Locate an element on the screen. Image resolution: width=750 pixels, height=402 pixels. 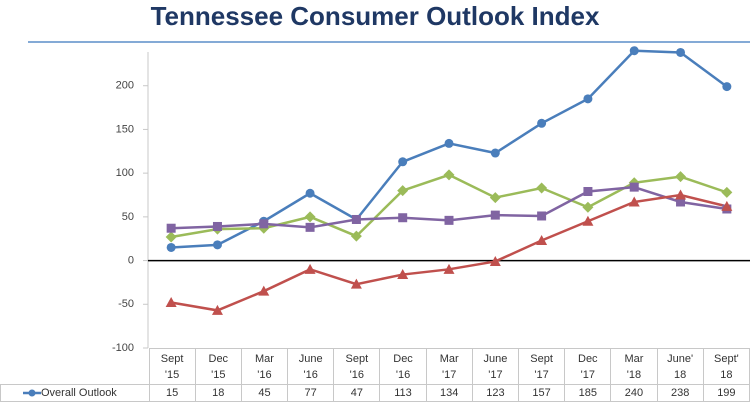
category-label: Sept '16 is located at coordinates (357, 366).